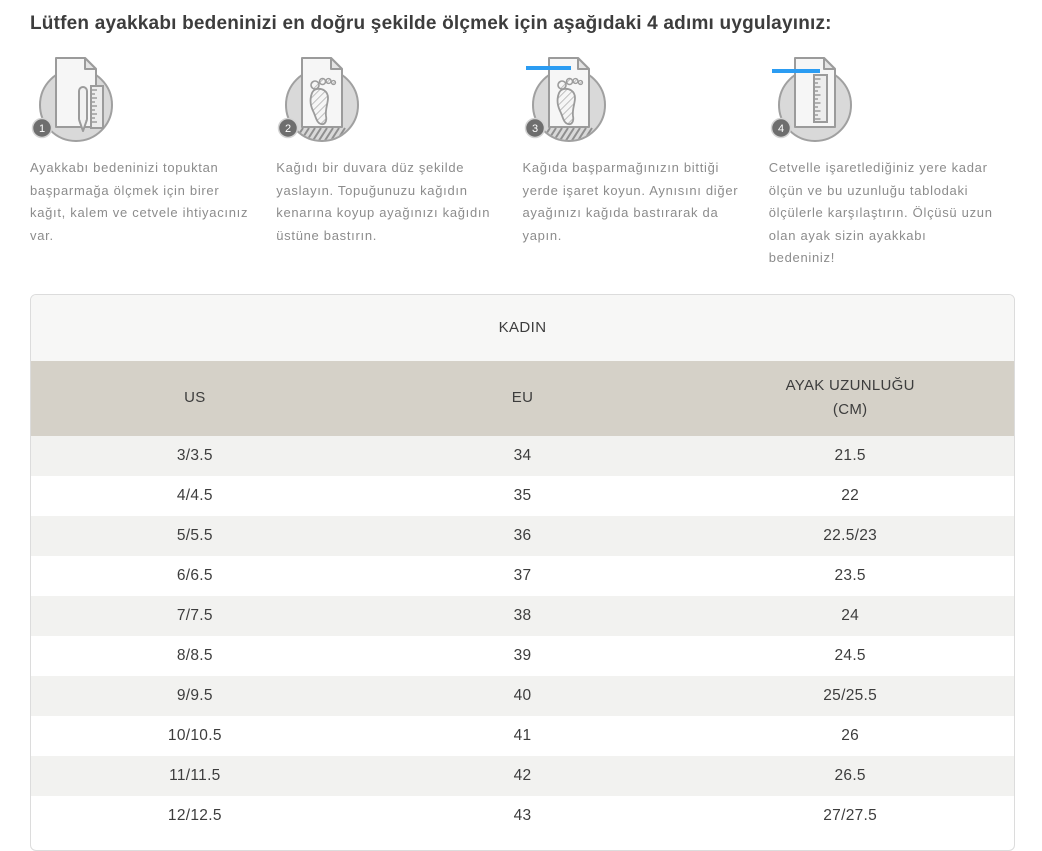  Describe the element at coordinates (195, 775) in the screenshot. I see `table-cell: 11/11.5` at that location.